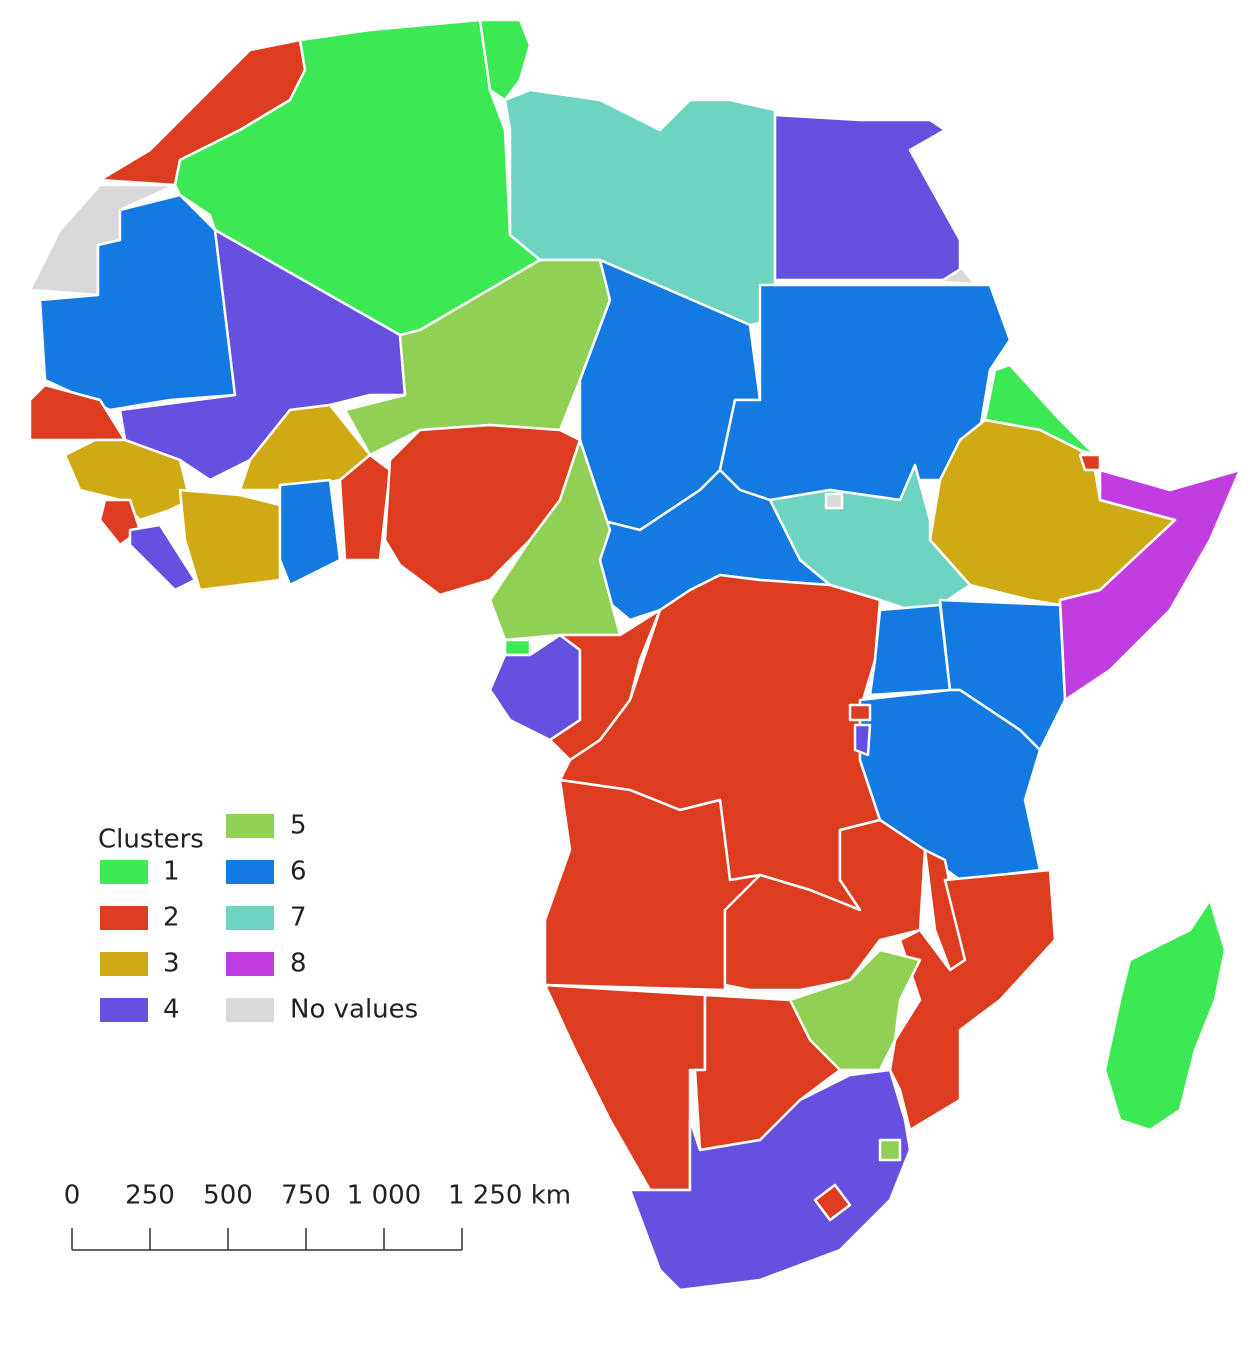  Describe the element at coordinates (354, 1010) in the screenshot. I see `legend-label: No values` at that location.